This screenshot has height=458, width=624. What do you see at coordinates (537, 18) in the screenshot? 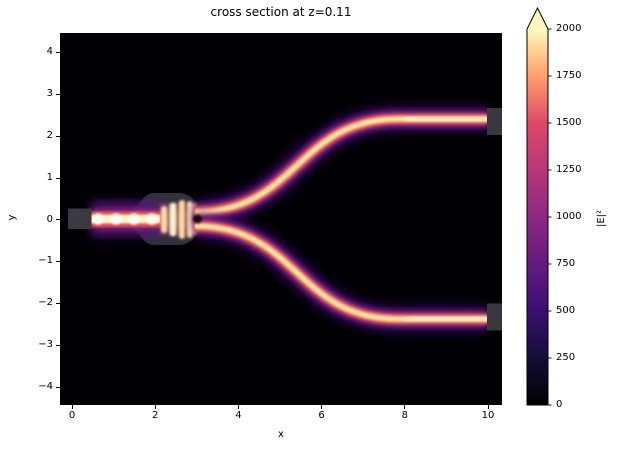
I see `colorbar-extend-arrow` at bounding box center [537, 18].